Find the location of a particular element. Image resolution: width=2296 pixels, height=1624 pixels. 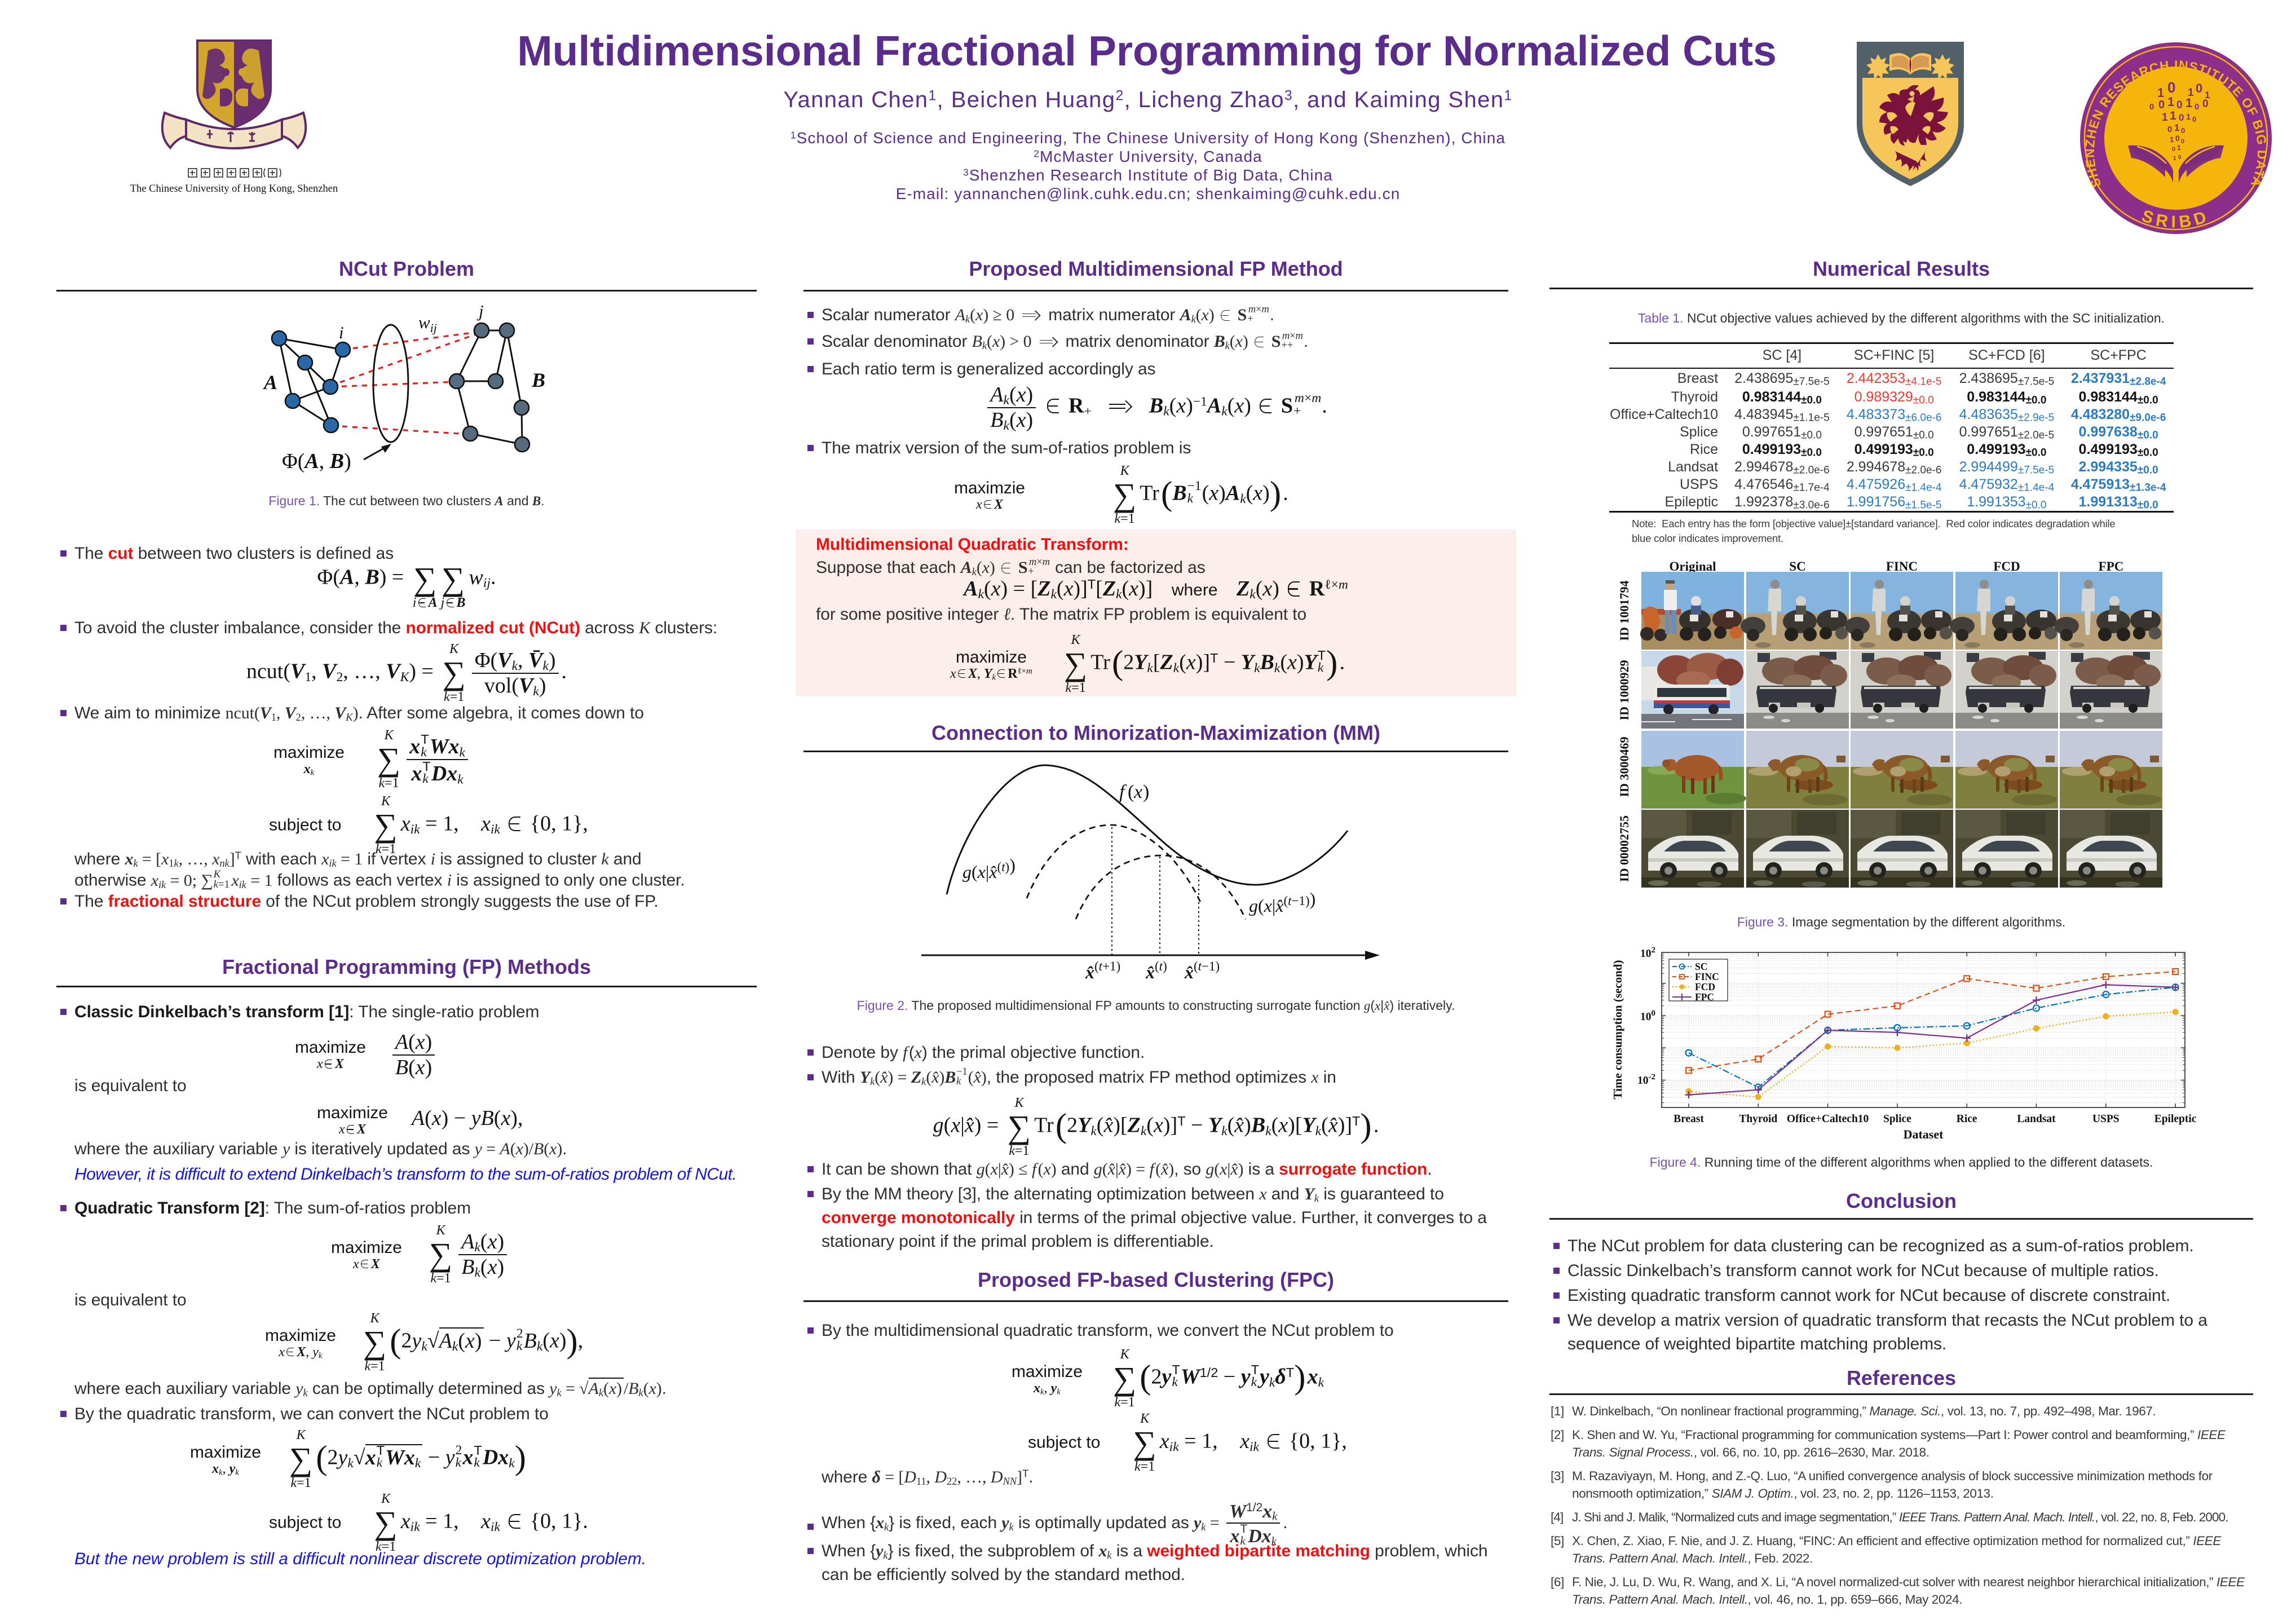

svg-text: Splice is located at coordinates (1897, 1119).